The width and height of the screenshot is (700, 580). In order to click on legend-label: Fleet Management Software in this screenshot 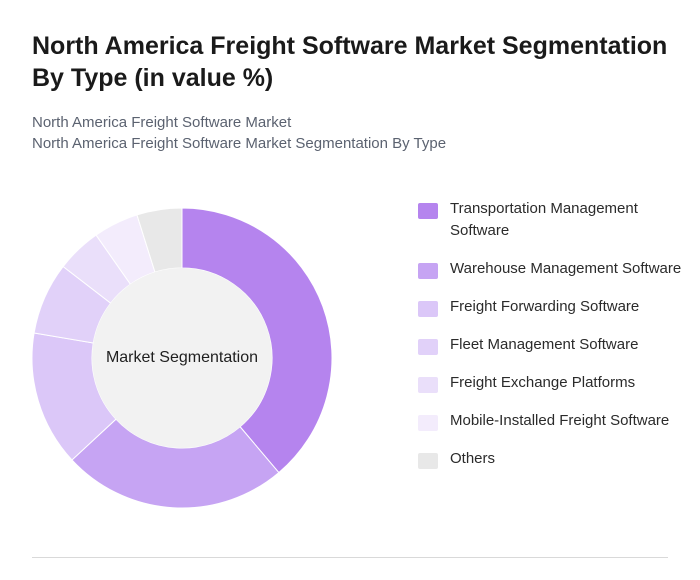, I will do `click(544, 344)`.